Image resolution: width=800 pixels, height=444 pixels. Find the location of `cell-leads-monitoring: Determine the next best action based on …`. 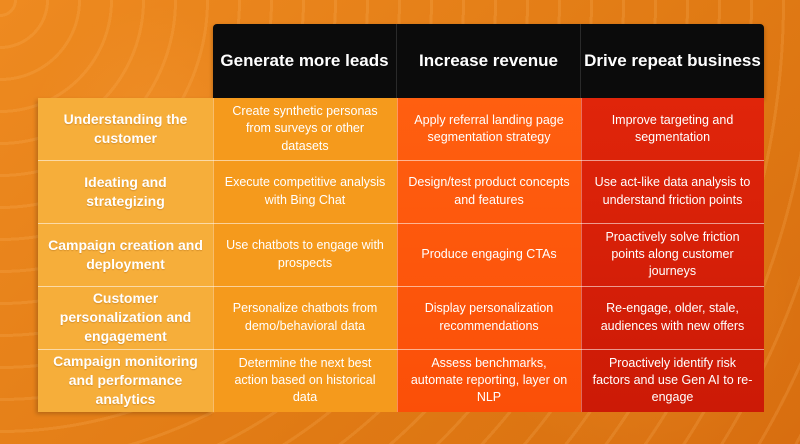

cell-leads-monitoring: Determine the next best action based on … is located at coordinates (305, 380).